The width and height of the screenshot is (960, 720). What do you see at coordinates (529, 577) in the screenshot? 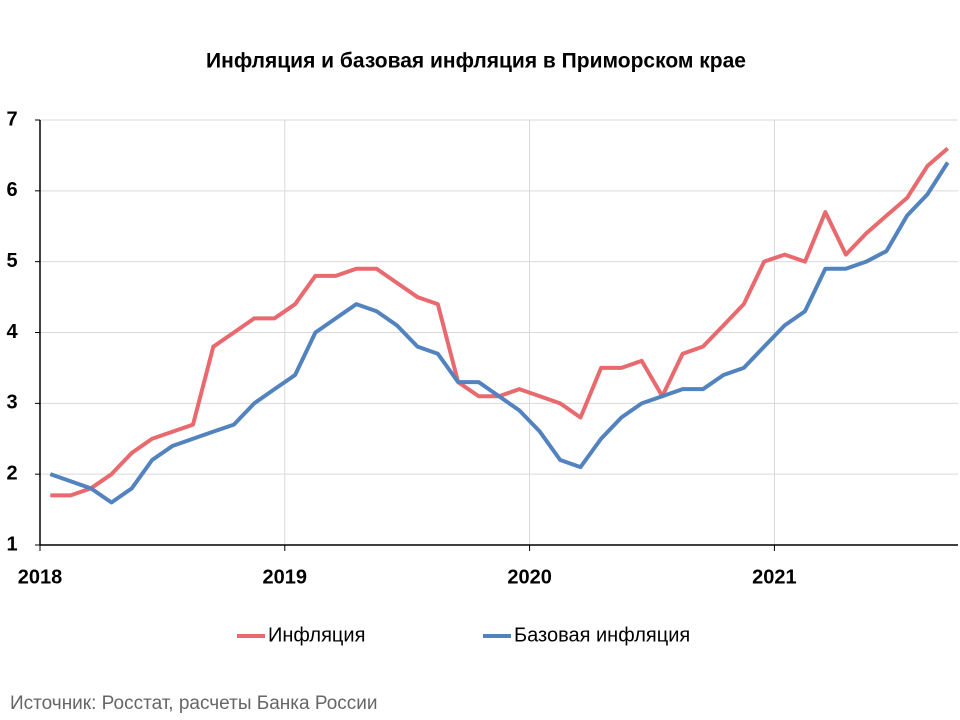
I see `x-tick-label: 2020` at bounding box center [529, 577].